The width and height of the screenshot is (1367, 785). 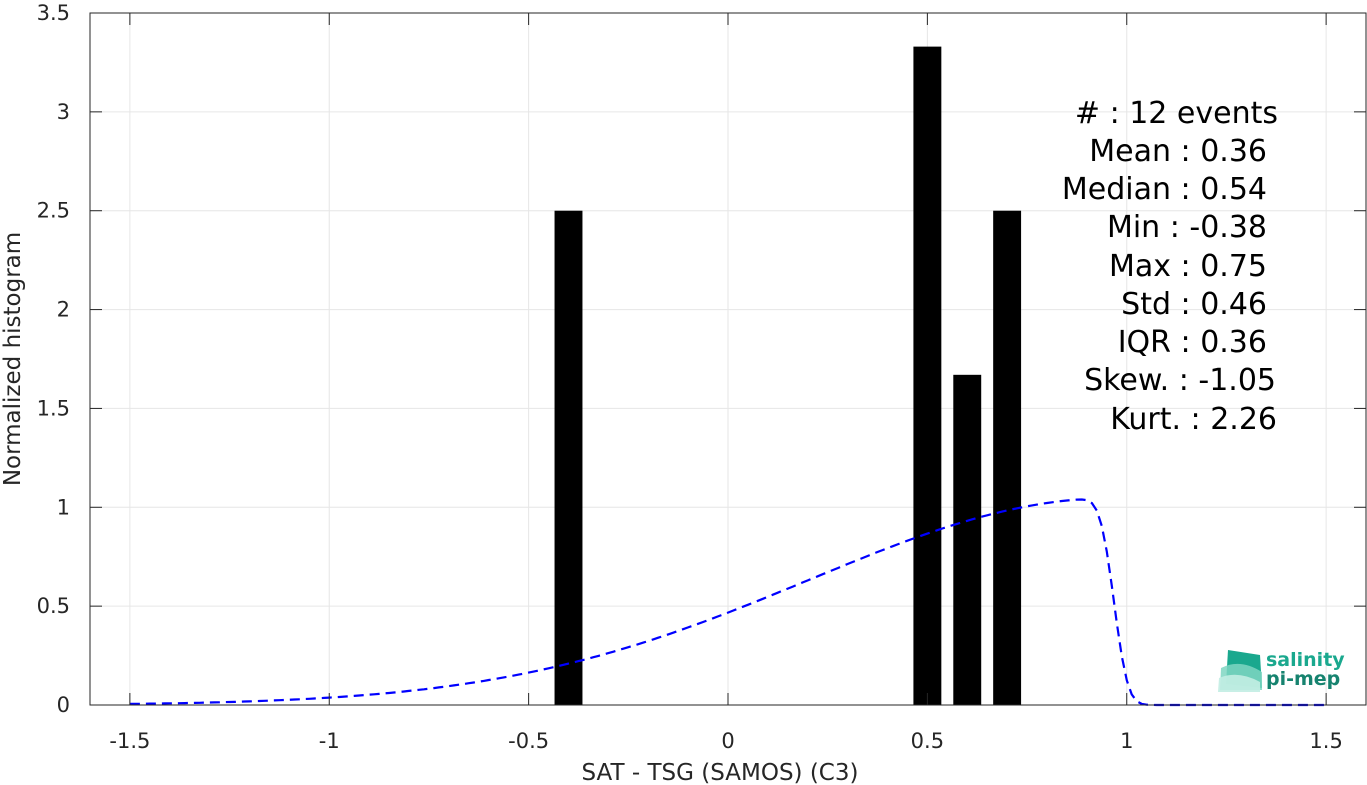 What do you see at coordinates (1176, 113) in the screenshot?
I see `stats-events: # : 12 events` at bounding box center [1176, 113].